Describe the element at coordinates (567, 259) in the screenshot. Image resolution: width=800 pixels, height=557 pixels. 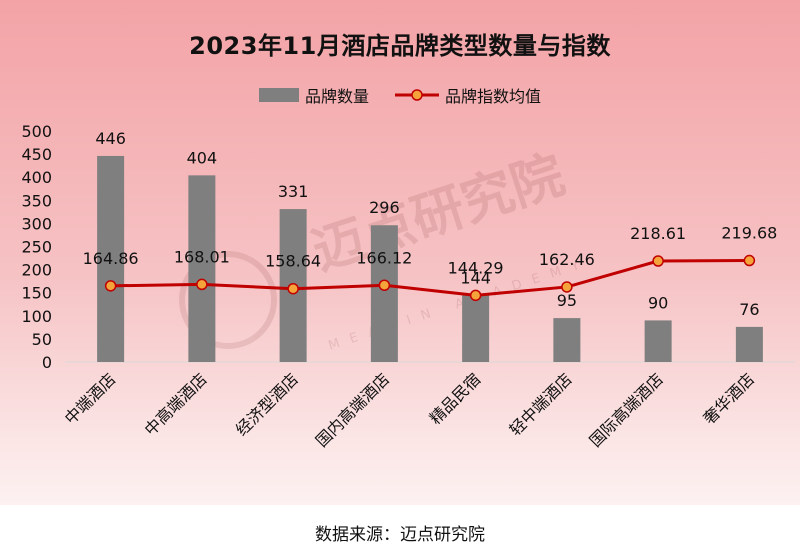
I see `line-value-label: 162.46` at that location.